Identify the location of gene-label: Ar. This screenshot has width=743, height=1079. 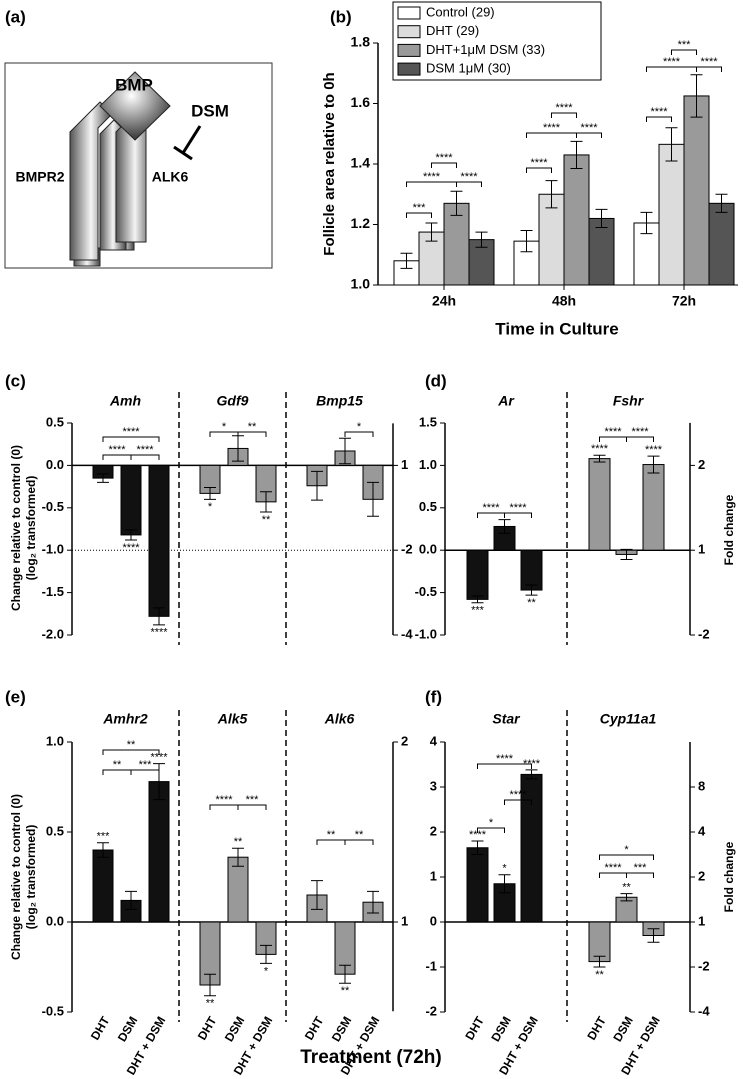
(506, 401).